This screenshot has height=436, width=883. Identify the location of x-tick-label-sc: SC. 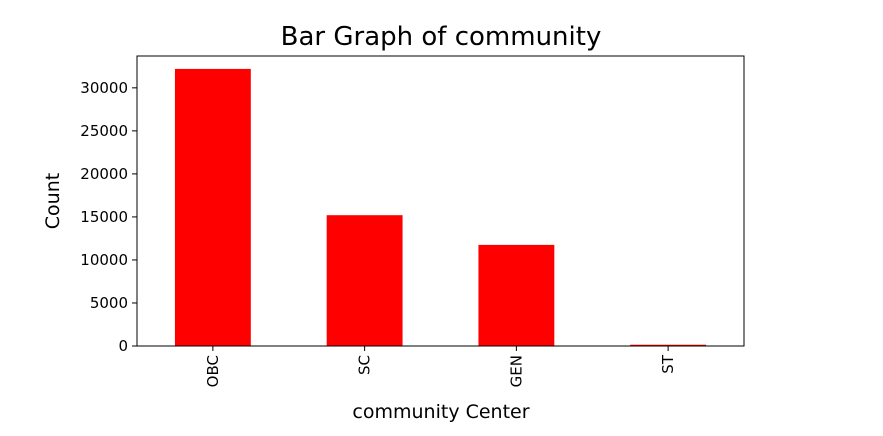
(365, 365).